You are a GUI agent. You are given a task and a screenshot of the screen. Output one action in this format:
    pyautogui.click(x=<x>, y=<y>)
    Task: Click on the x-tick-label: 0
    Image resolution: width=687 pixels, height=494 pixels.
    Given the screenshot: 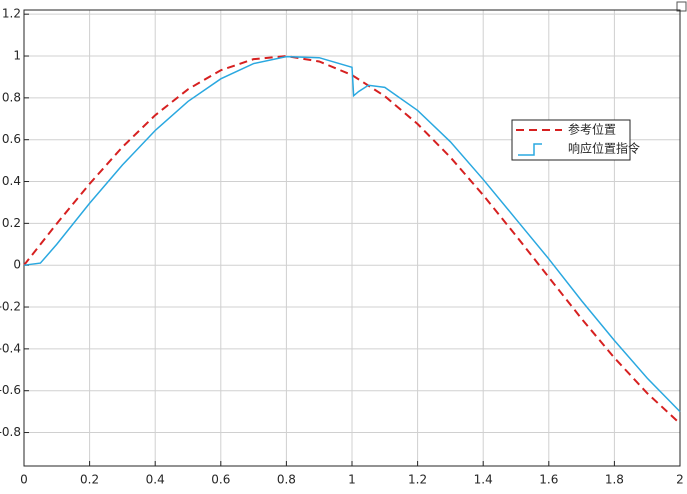 What is the action you would take?
    pyautogui.click(x=24, y=480)
    